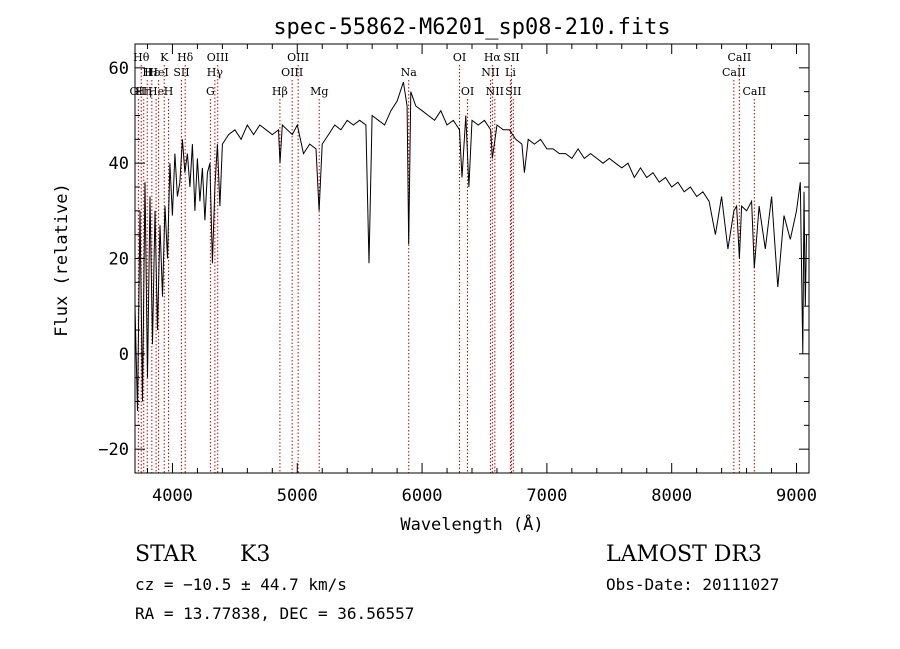 This screenshot has width=900, height=649. I want to click on line-marker-label: Hα, so click(493, 57).